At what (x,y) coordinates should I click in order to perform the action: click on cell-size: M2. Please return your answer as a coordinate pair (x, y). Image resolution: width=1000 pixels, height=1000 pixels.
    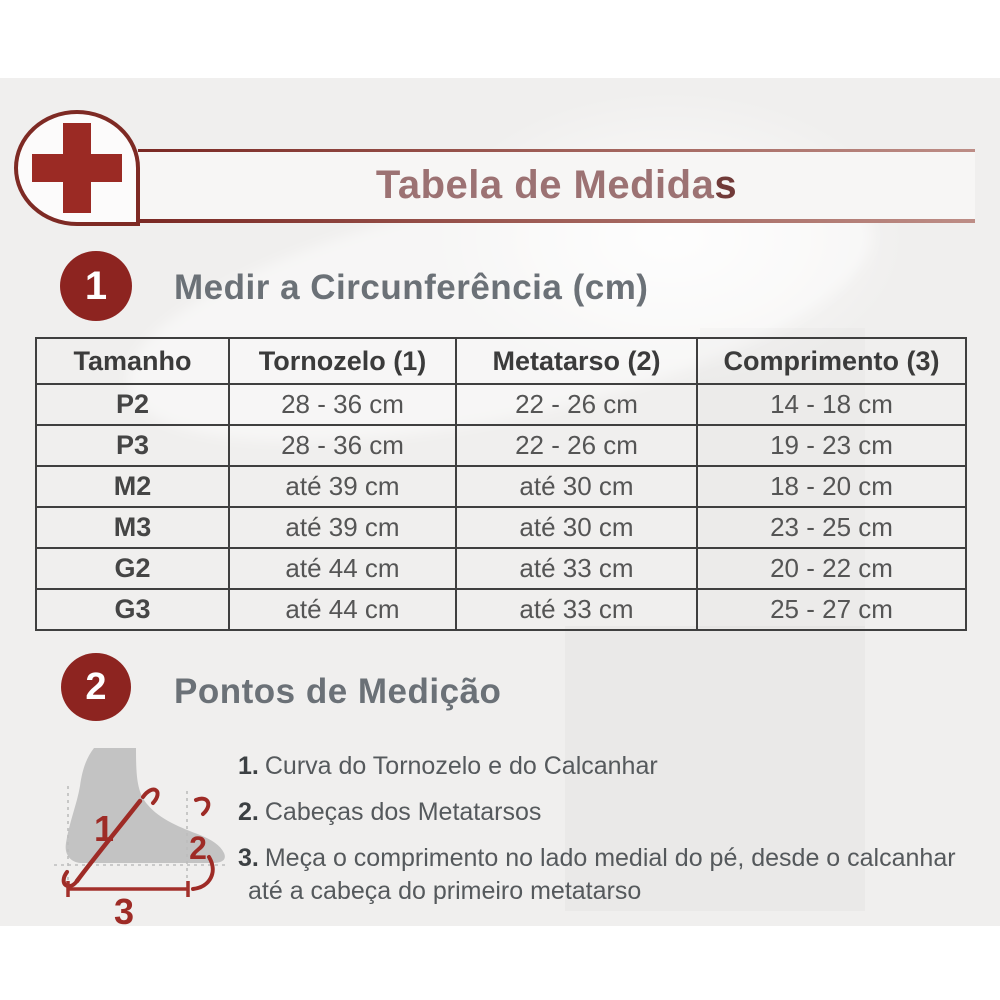
    Looking at the image, I should click on (132, 486).